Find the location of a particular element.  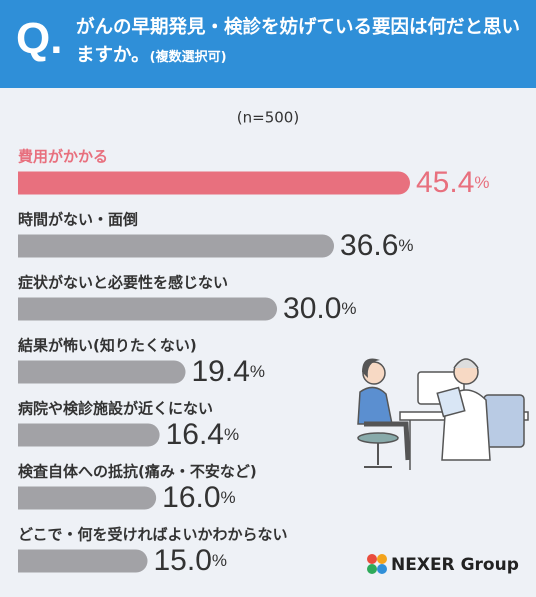

title-note: (複数選択可) is located at coordinates (188, 57).